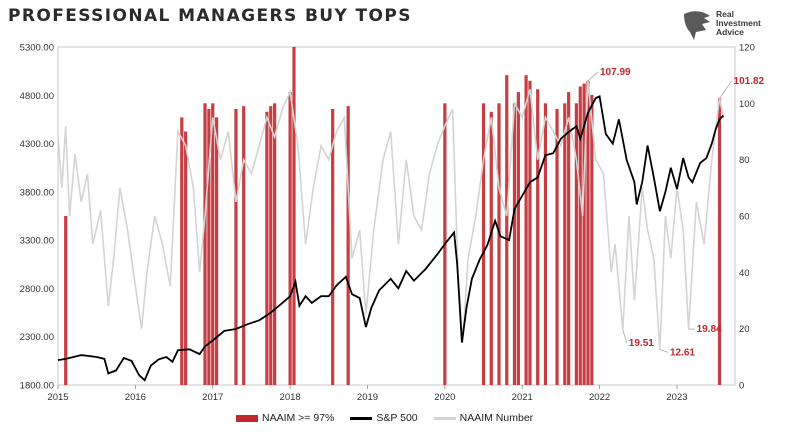 This screenshot has height=439, width=786. What do you see at coordinates (730, 32) in the screenshot?
I see `logo-line-3: Advice` at bounding box center [730, 32].